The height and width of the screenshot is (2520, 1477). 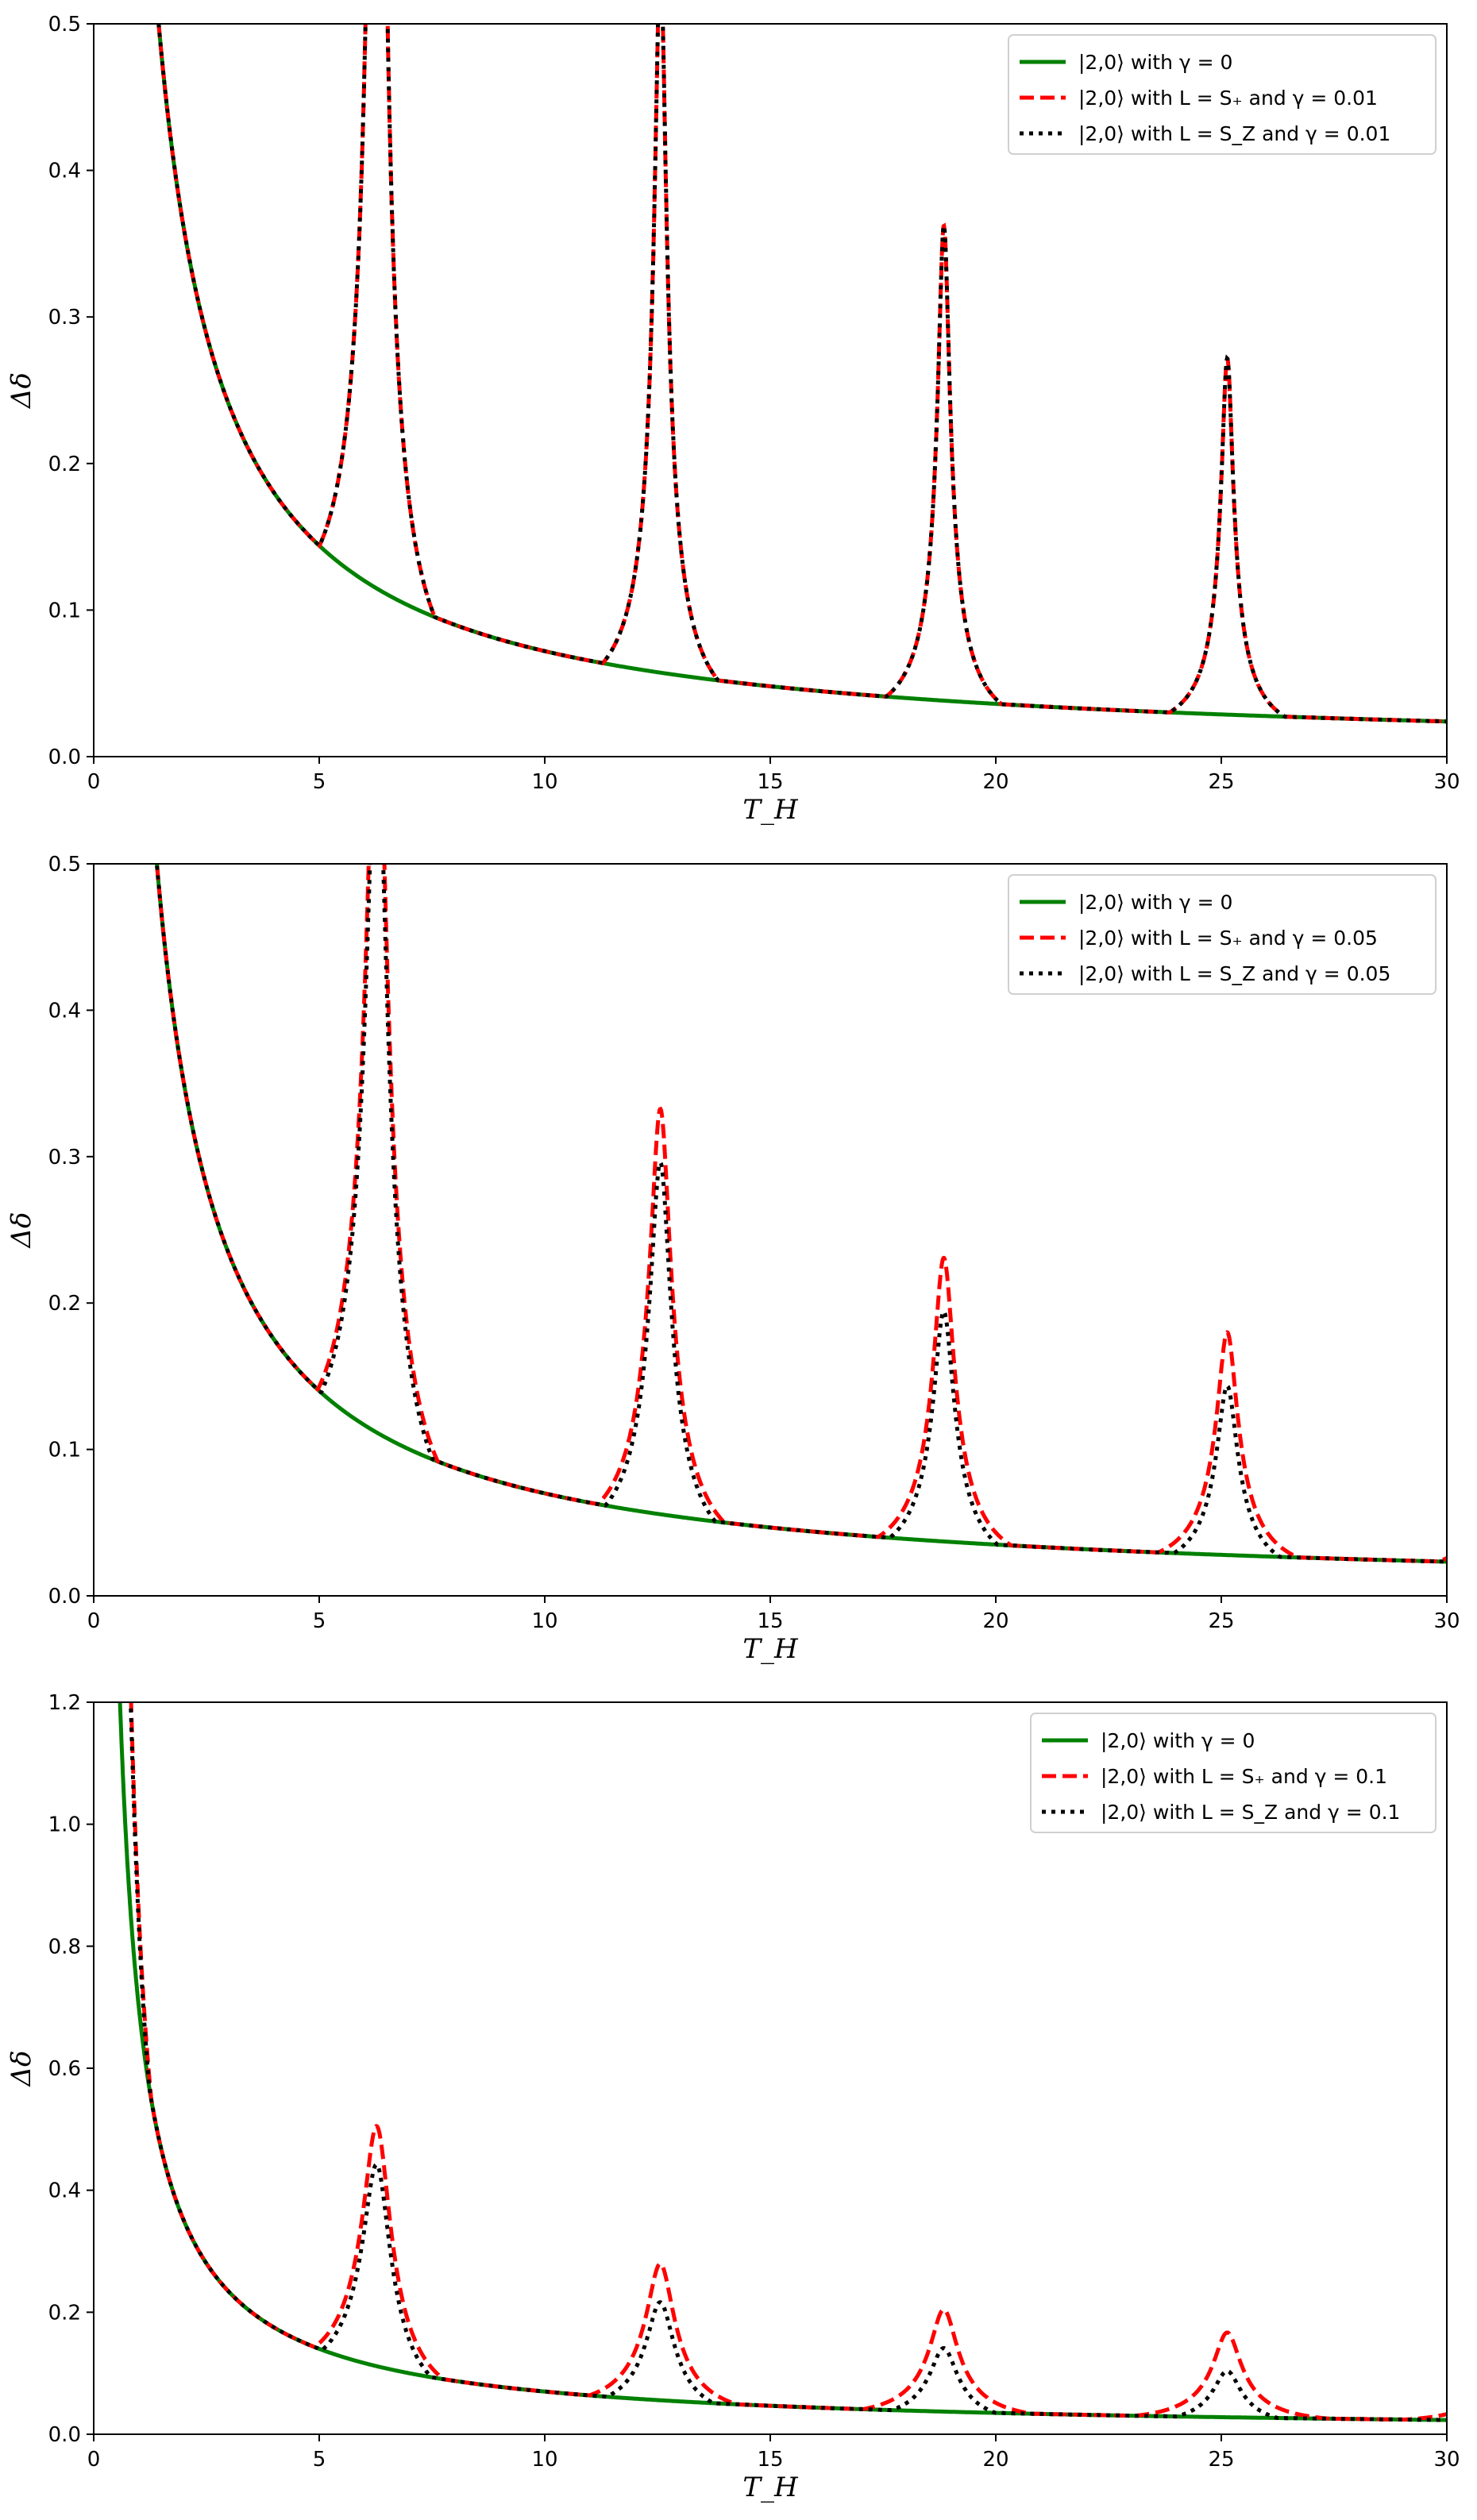 What do you see at coordinates (1228, 98) in the screenshot?
I see `legend-entry-1: |2,0⟩ with L = S₊ and γ = 0.01` at bounding box center [1228, 98].